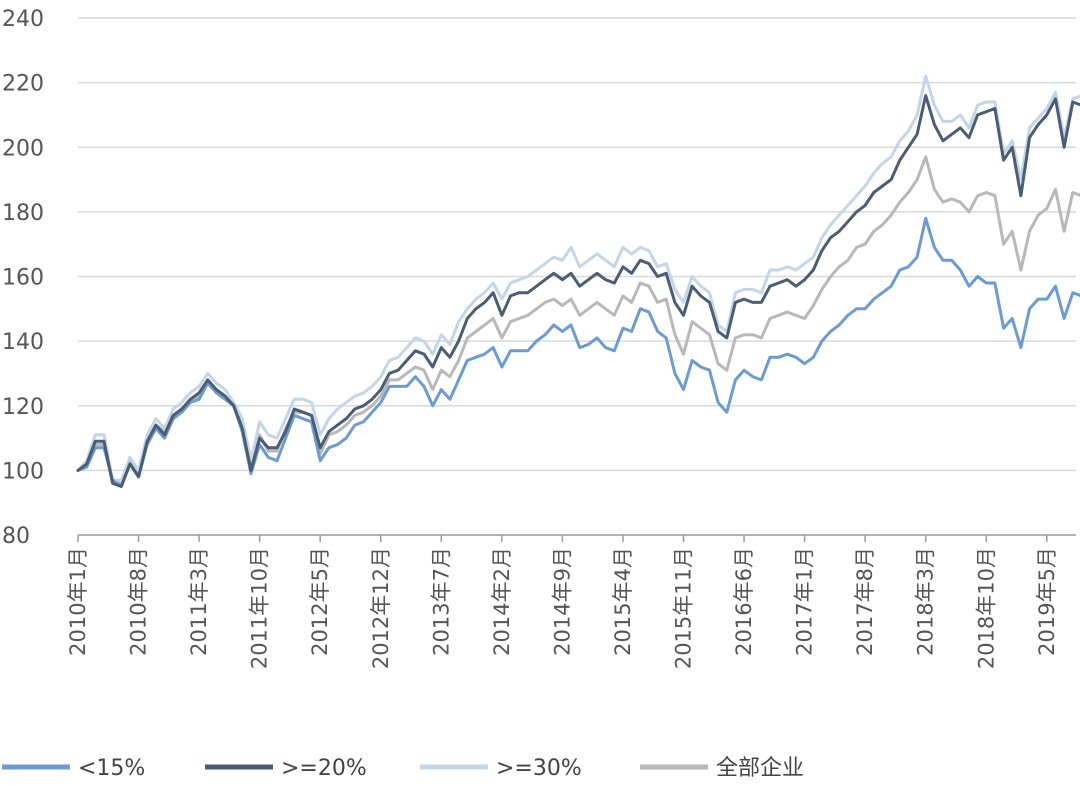  Describe the element at coordinates (23, 19) in the screenshot. I see `y-tick-label: 240` at that location.